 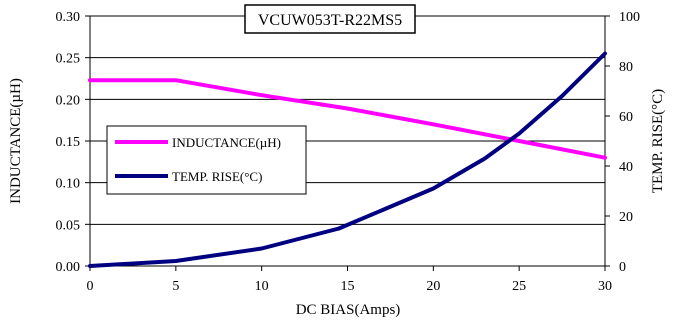 I want to click on x-tick-label: 20, so click(x=433, y=286).